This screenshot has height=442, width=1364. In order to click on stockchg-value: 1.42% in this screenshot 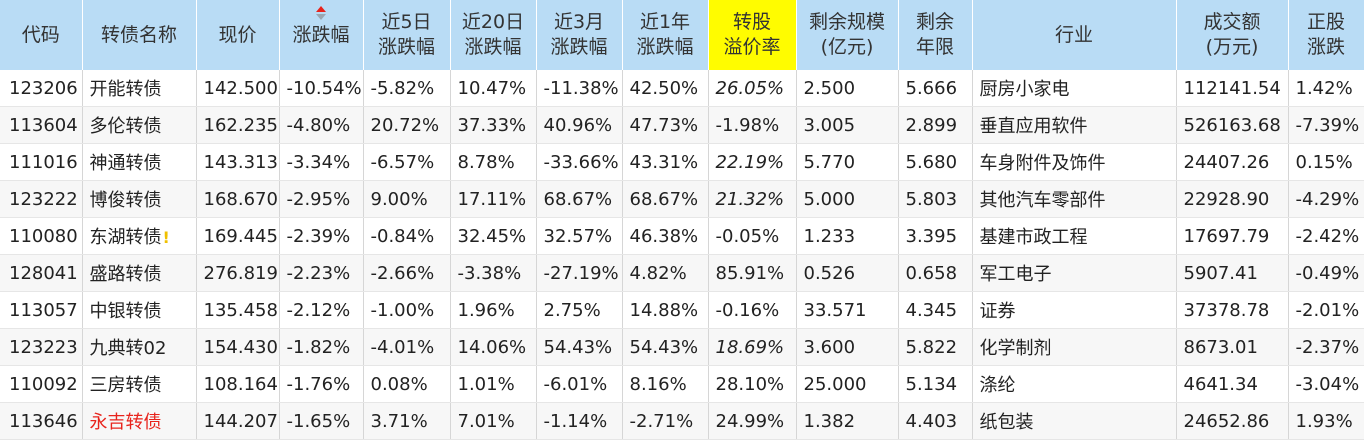, I will do `click(1324, 88)`.